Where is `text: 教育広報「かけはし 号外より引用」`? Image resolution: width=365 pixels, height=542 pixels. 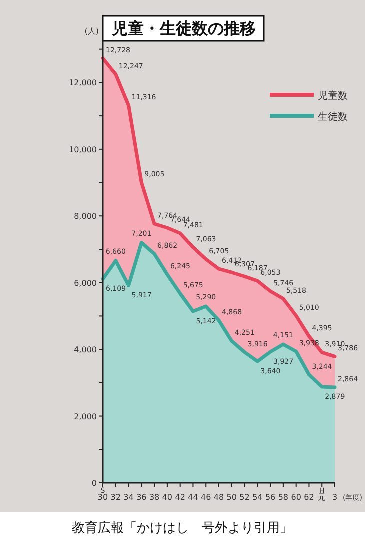 text: 教育広報「かけはし 号外より引用」 is located at coordinates (182, 528).